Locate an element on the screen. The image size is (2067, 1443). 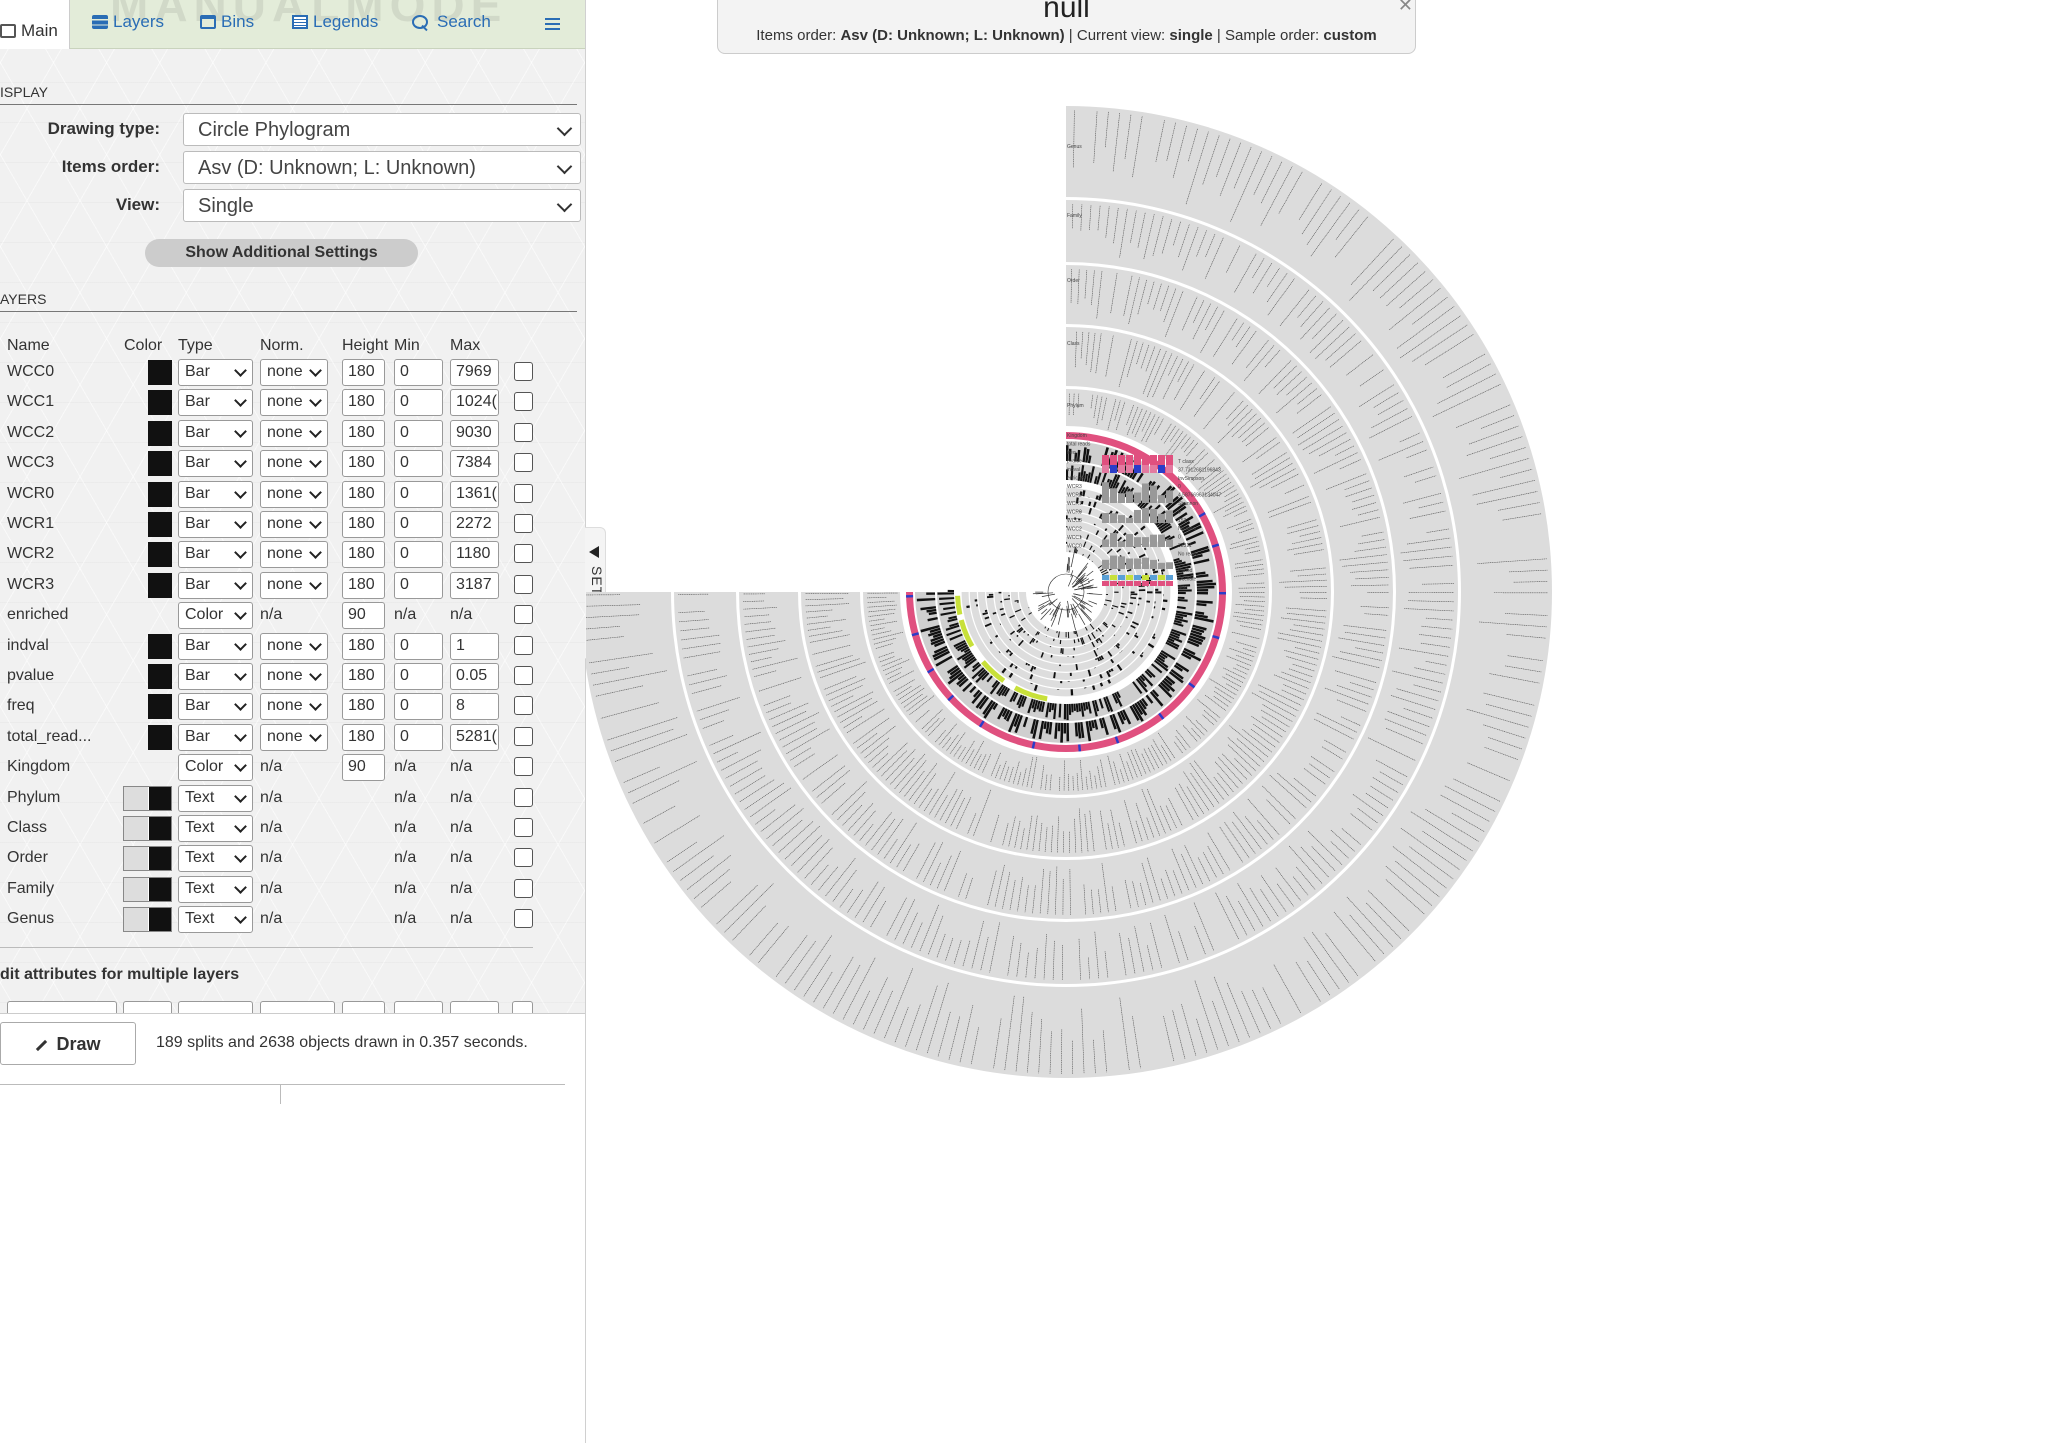
layer-max-input: 1180 is located at coordinates (474, 555).